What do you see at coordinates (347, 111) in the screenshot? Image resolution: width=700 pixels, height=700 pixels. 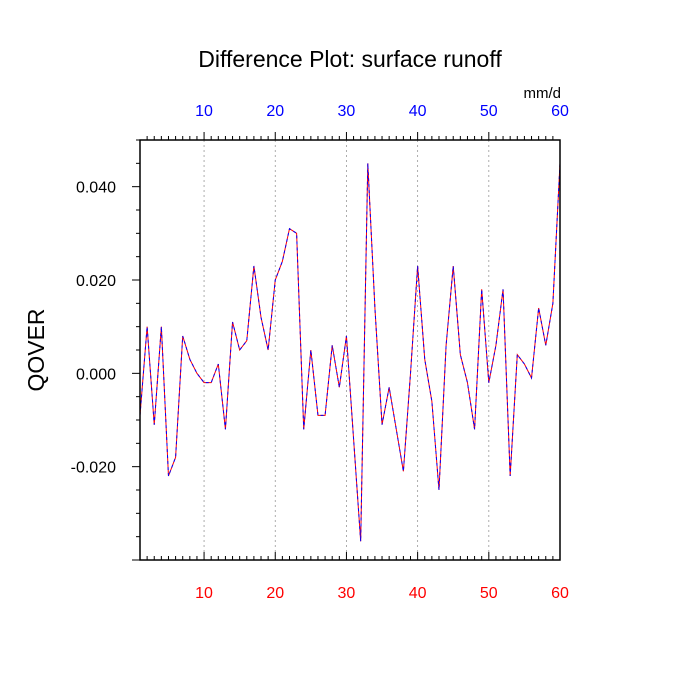 I see `top-tick-label: 30` at bounding box center [347, 111].